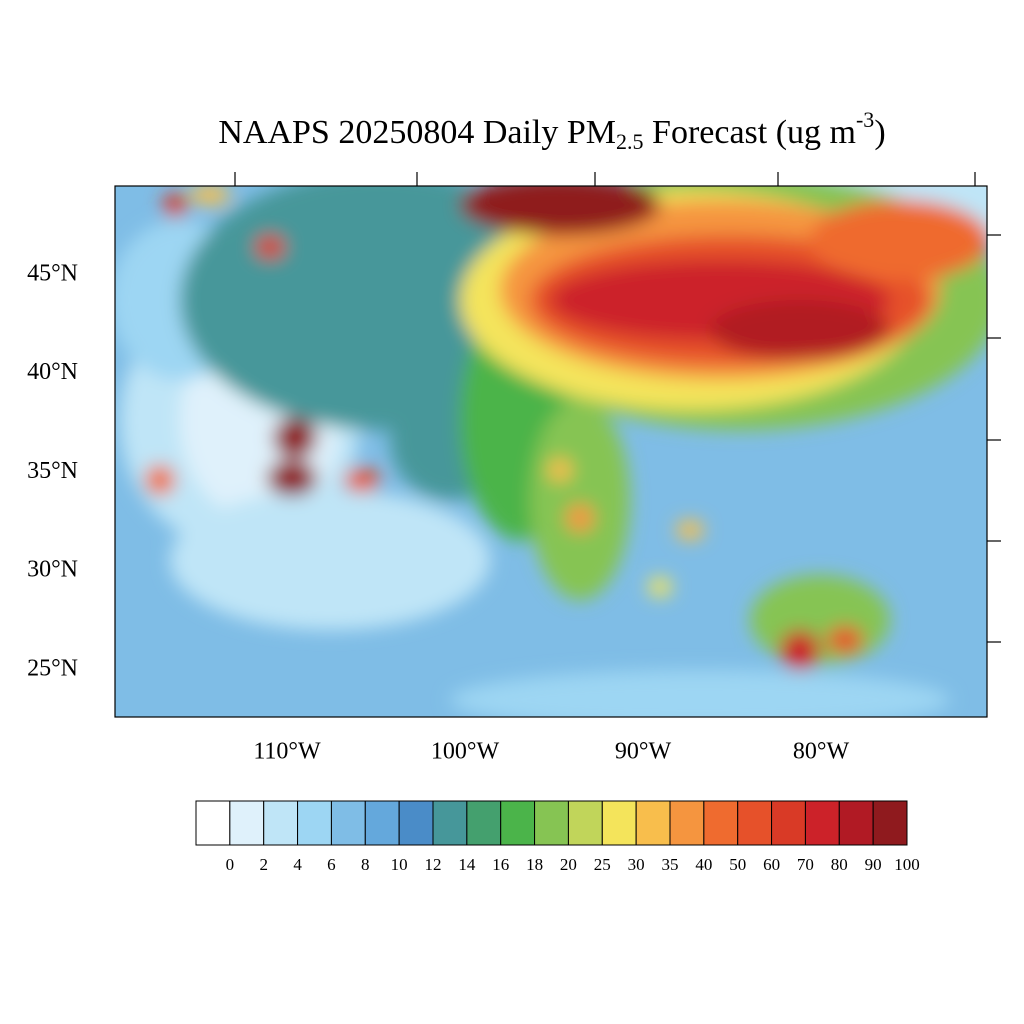  What do you see at coordinates (737, 864) in the screenshot?
I see `colorbar-label: 50` at bounding box center [737, 864].